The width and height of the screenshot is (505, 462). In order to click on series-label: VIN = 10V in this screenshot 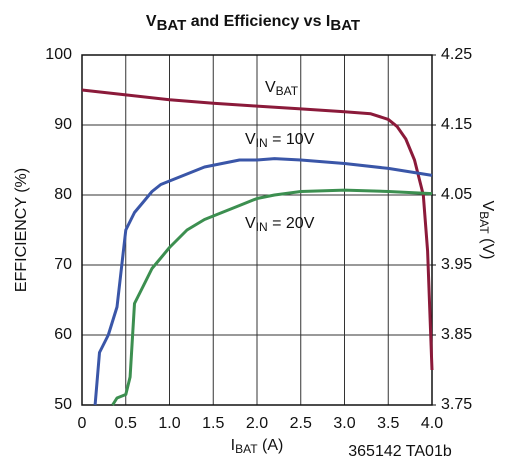, I will do `click(280, 140)`.